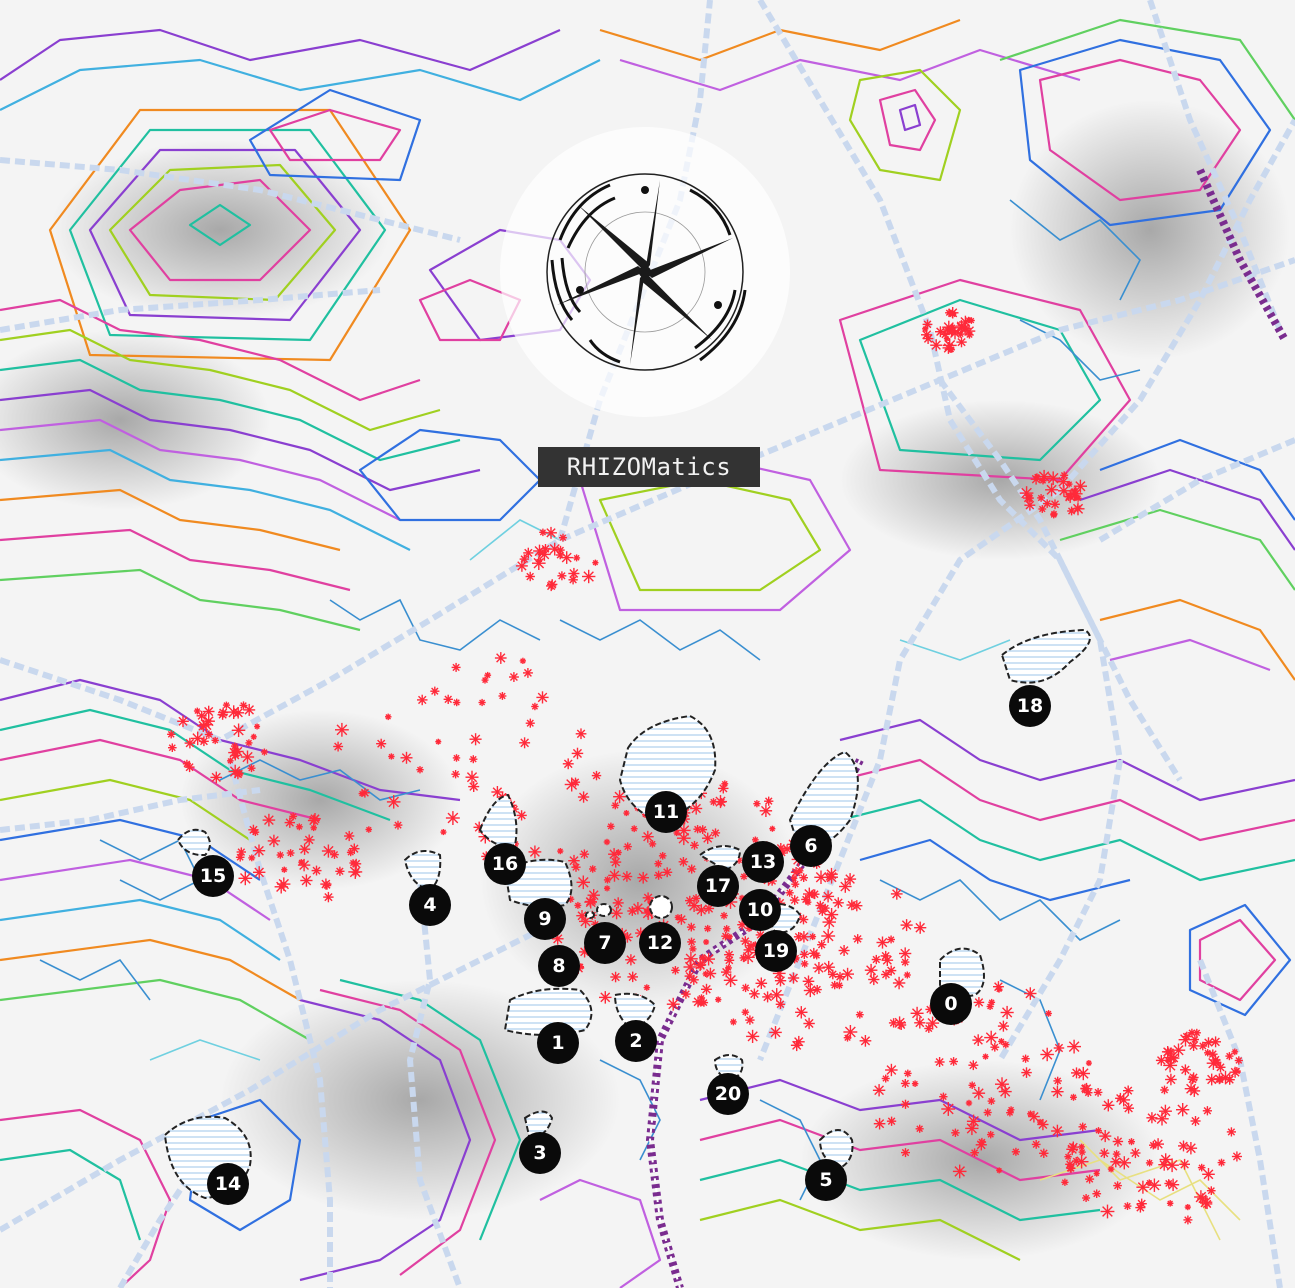  What do you see at coordinates (228, 1184) in the screenshot?
I see `site-marker-14: 14` at bounding box center [228, 1184].